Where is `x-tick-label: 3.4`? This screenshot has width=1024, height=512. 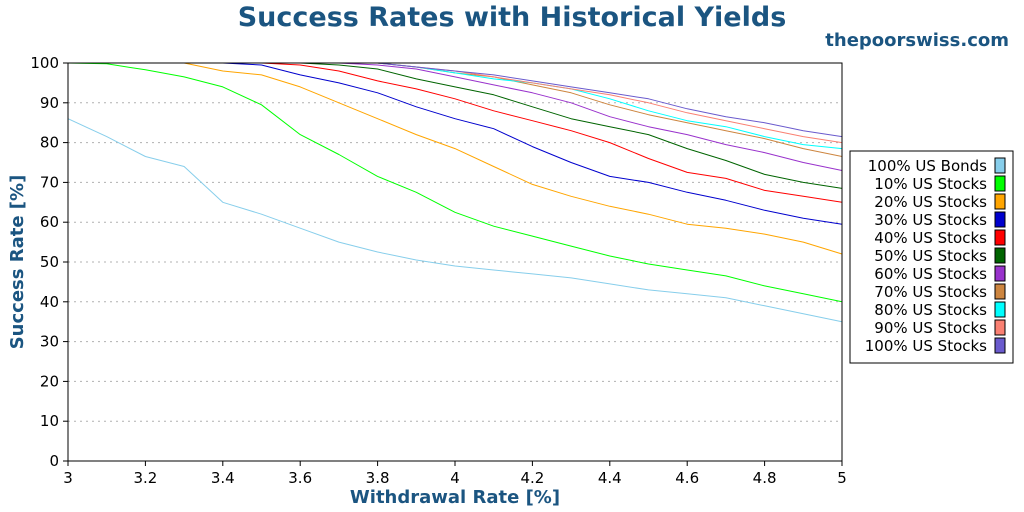
x-tick-label: 3.4 is located at coordinates (223, 478).